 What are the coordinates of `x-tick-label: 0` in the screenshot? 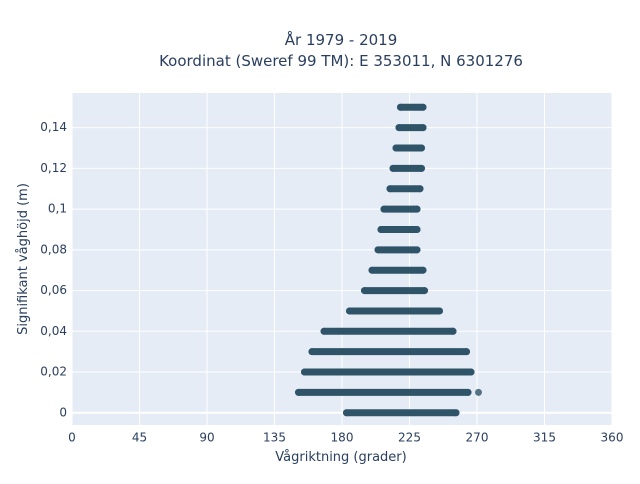 It's located at (72, 438).